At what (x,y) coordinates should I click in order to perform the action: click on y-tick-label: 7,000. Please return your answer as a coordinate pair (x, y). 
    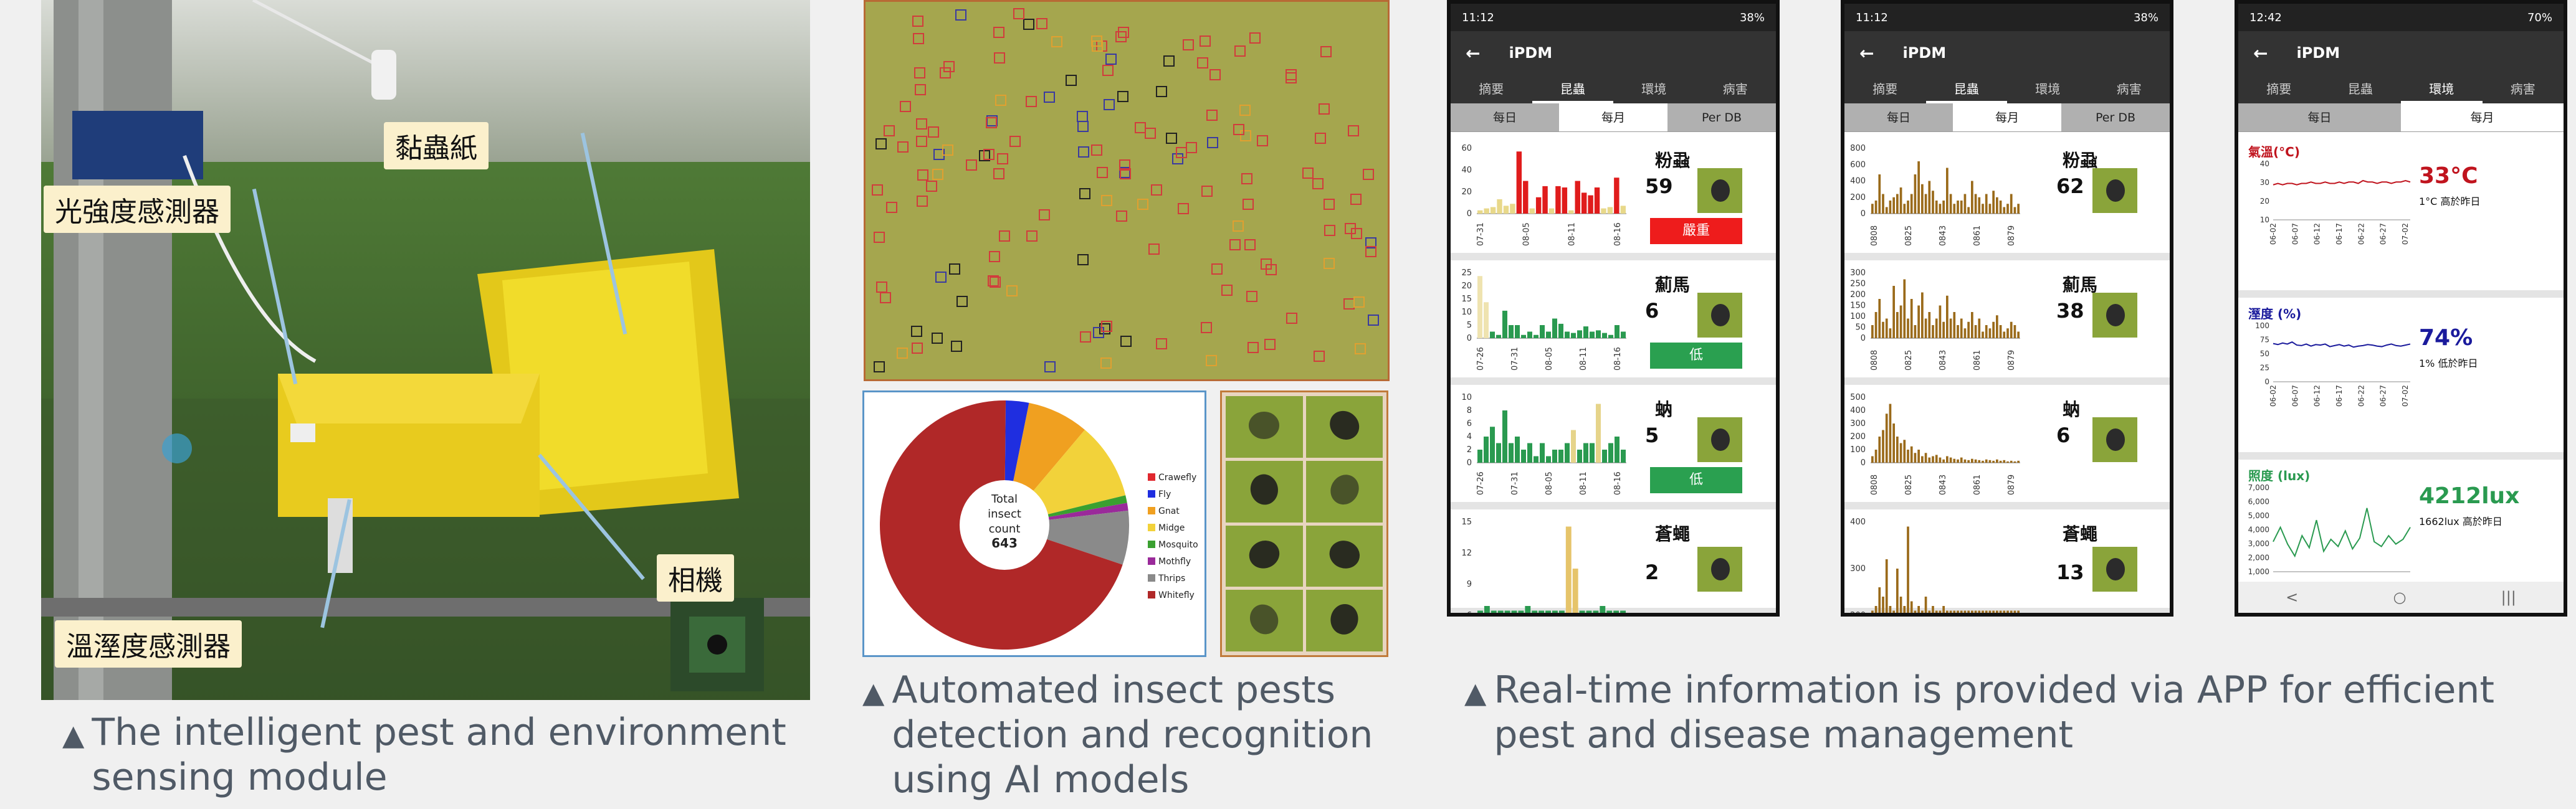
    Looking at the image, I should click on (2258, 488).